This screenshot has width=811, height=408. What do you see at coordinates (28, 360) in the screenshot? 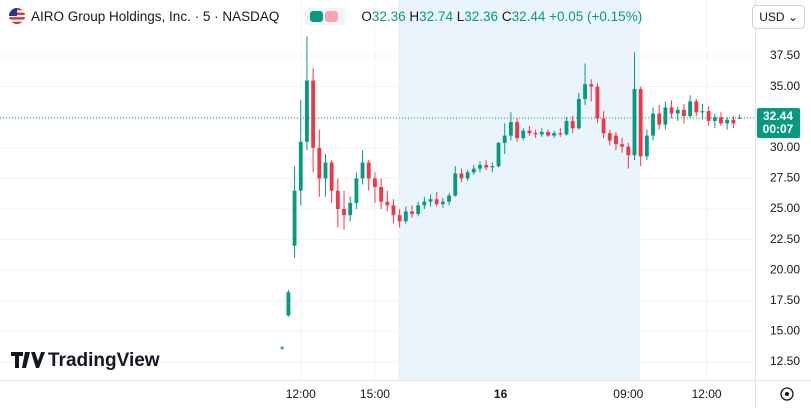
I see `logo-mark` at bounding box center [28, 360].